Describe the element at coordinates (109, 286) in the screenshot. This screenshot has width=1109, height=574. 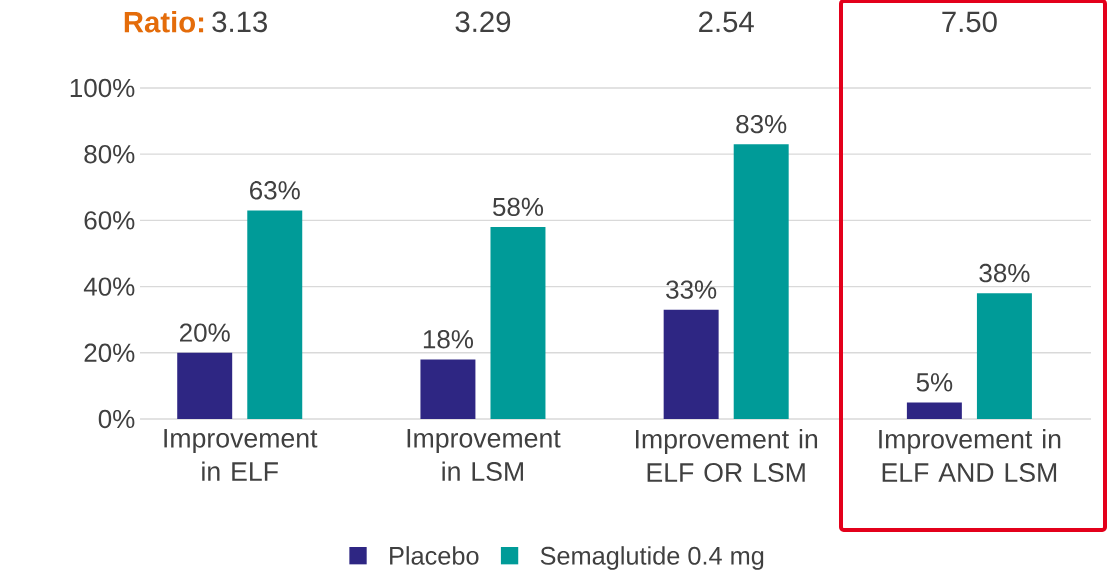
I see `y-tick-label: 40%` at that location.